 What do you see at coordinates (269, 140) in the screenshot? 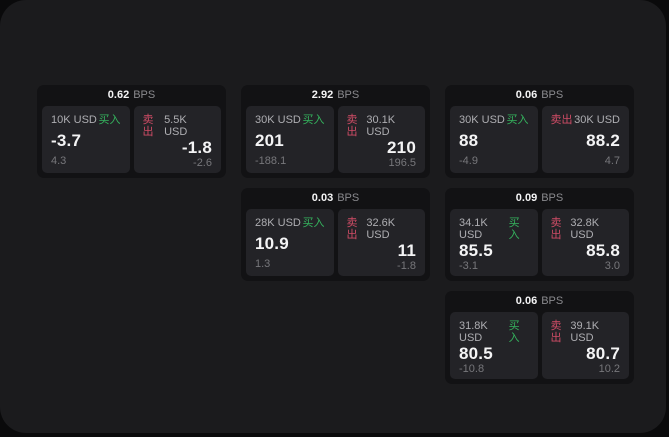
I see `buy-price: 201` at bounding box center [269, 140].